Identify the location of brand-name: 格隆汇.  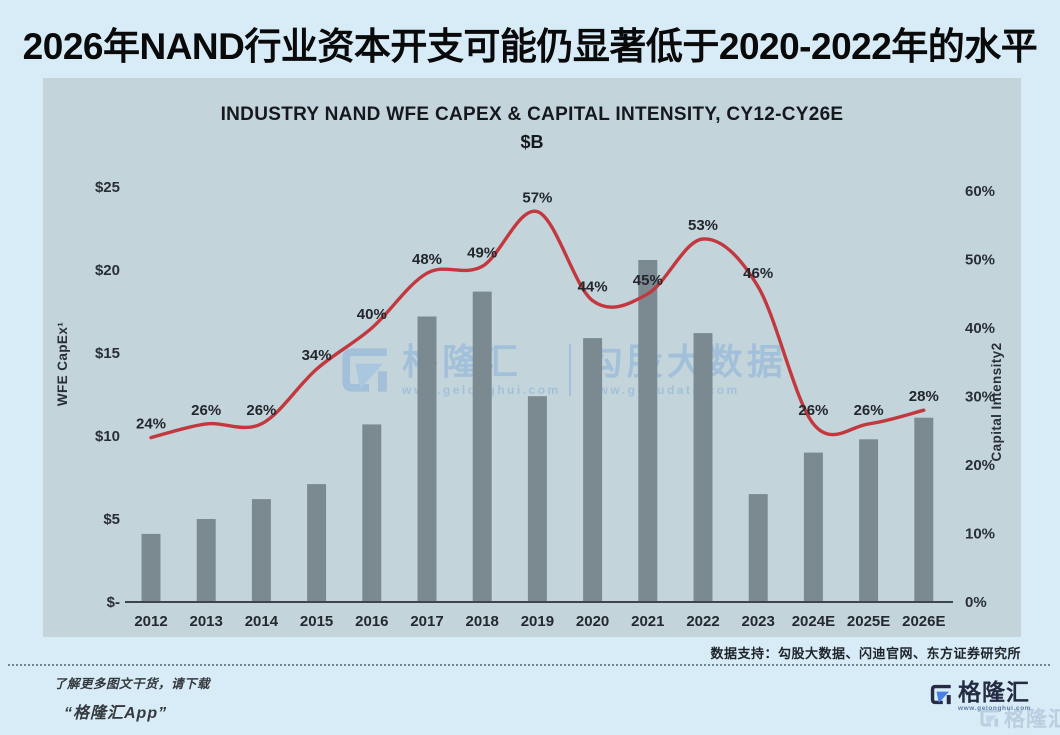
(994, 692).